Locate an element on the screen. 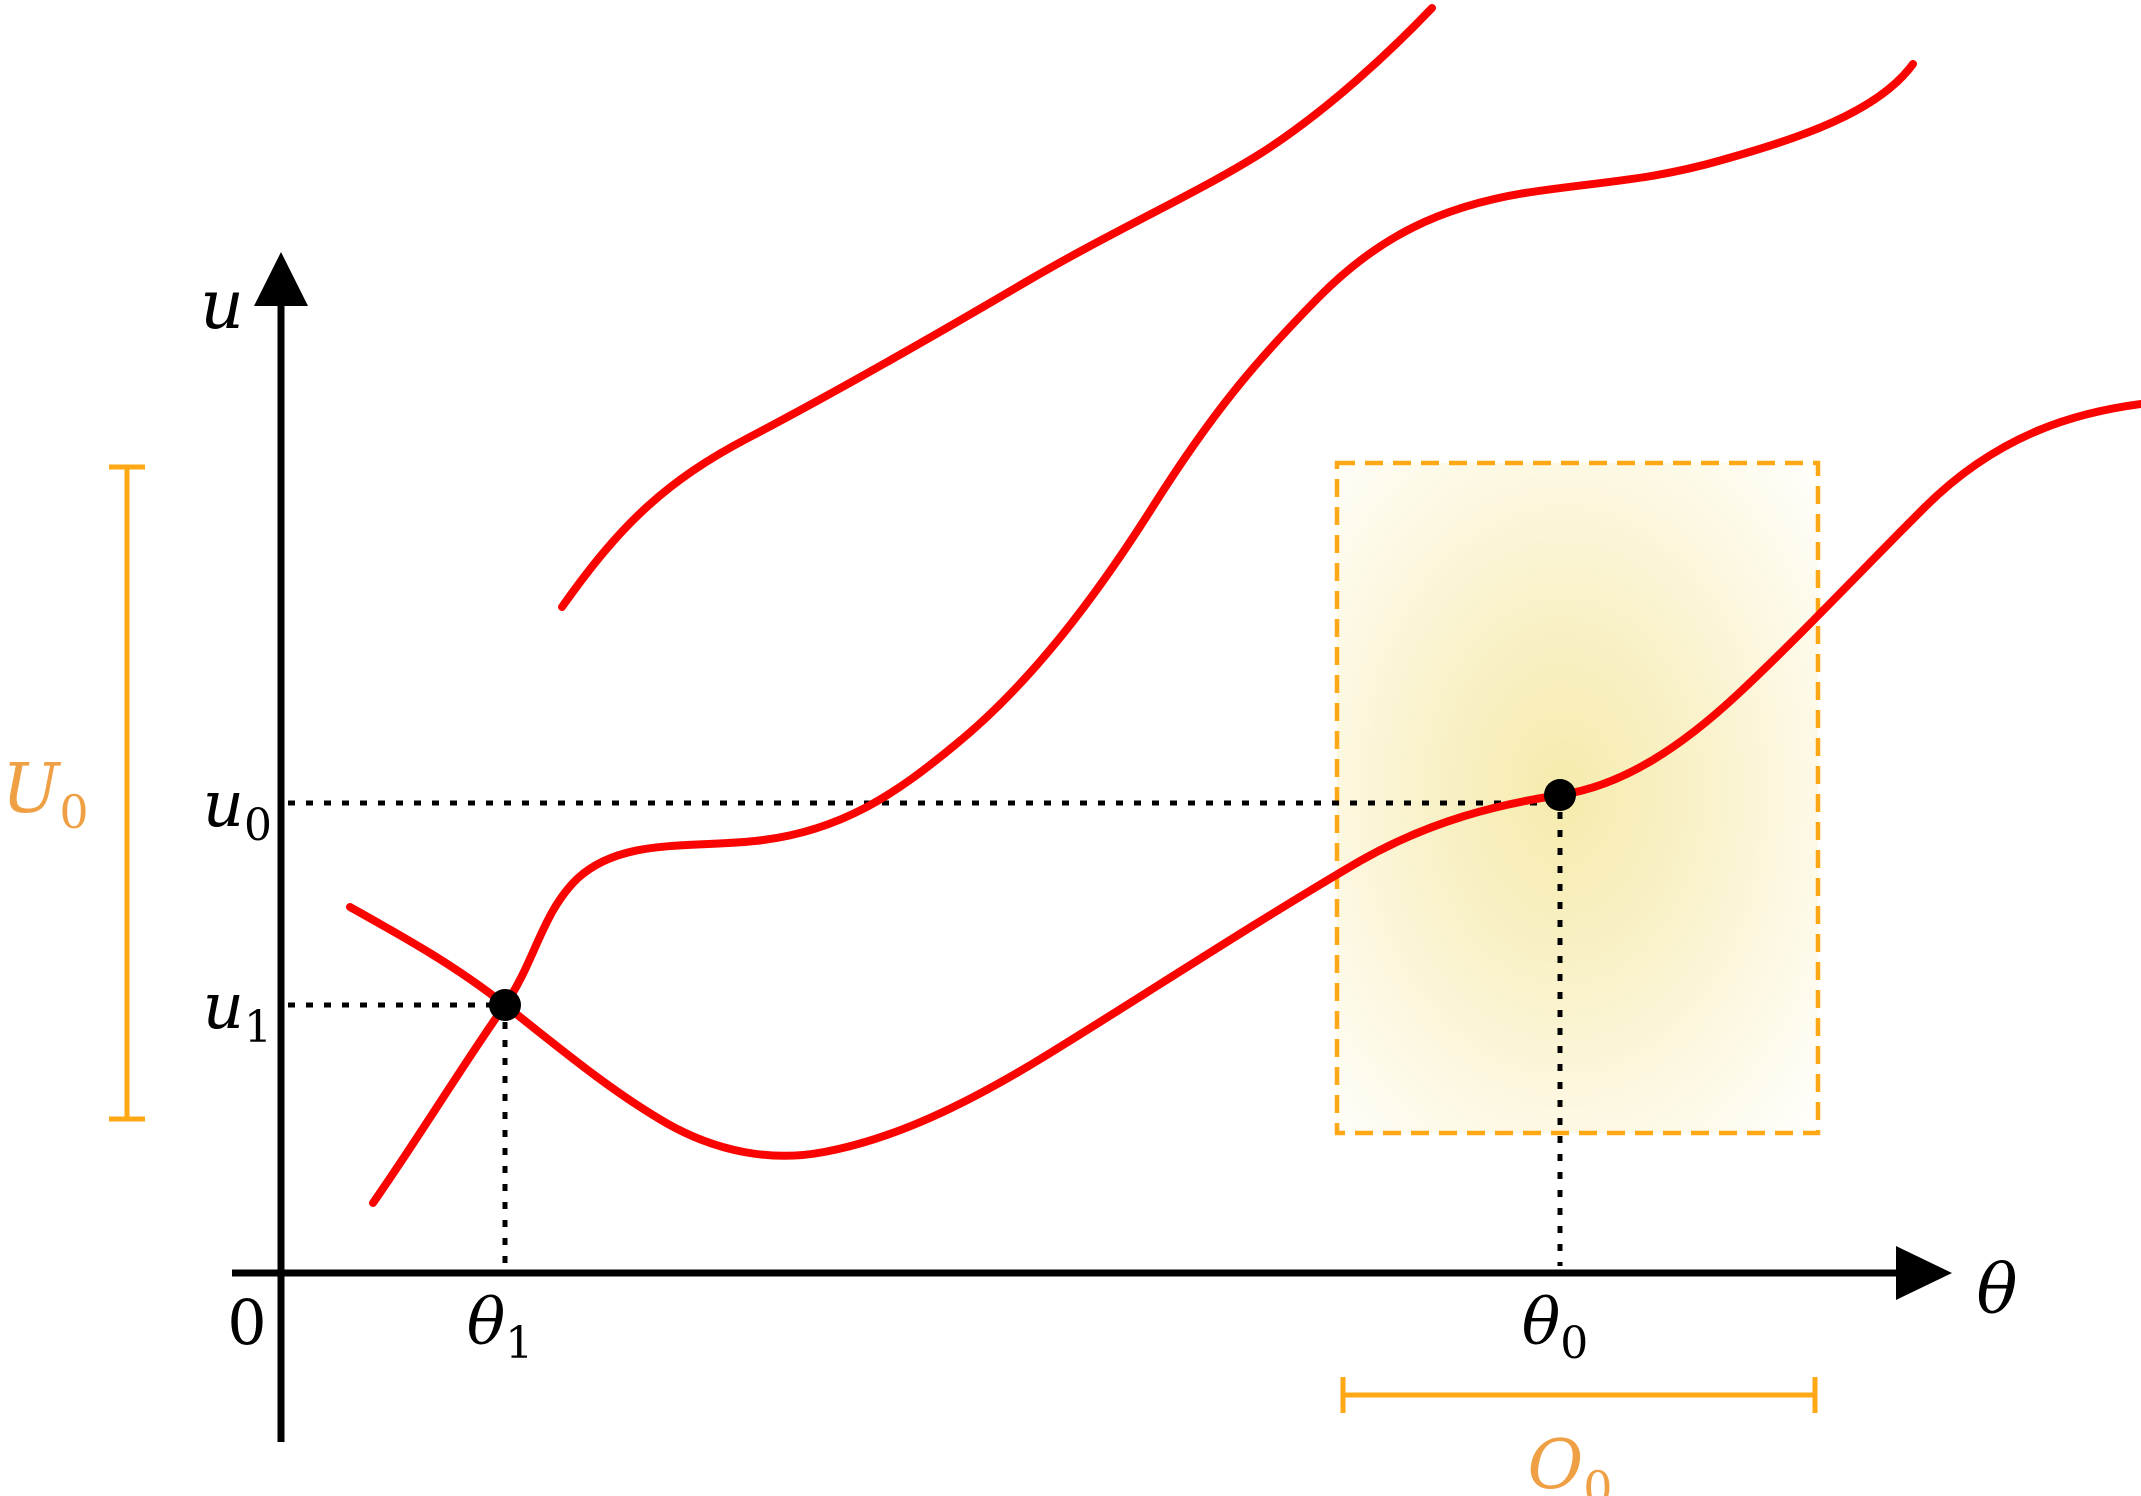 The image size is (2141, 1496). x-axis-arrow-icon is located at coordinates (1924, 1273).